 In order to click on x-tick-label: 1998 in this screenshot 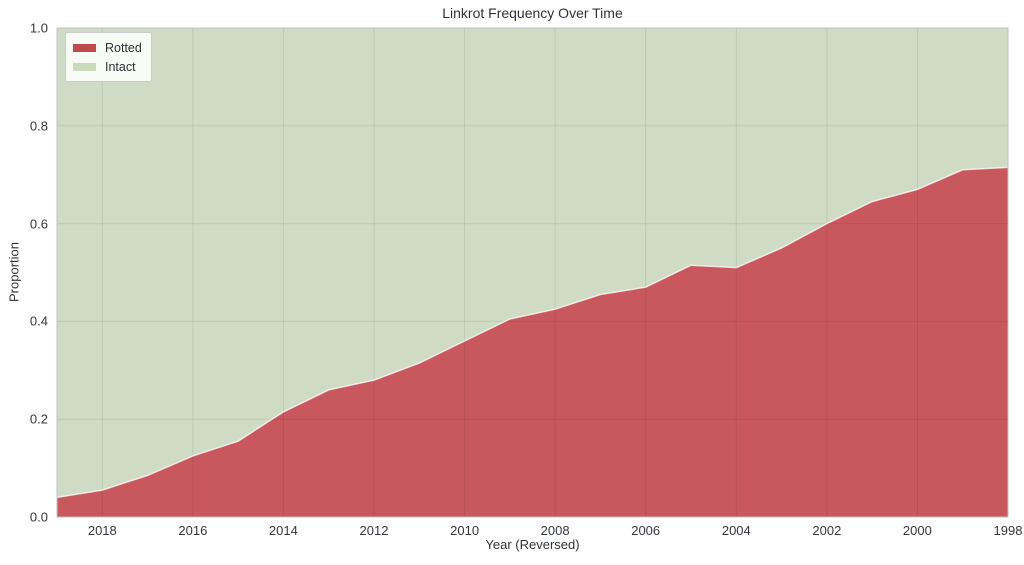, I will do `click(1008, 530)`.